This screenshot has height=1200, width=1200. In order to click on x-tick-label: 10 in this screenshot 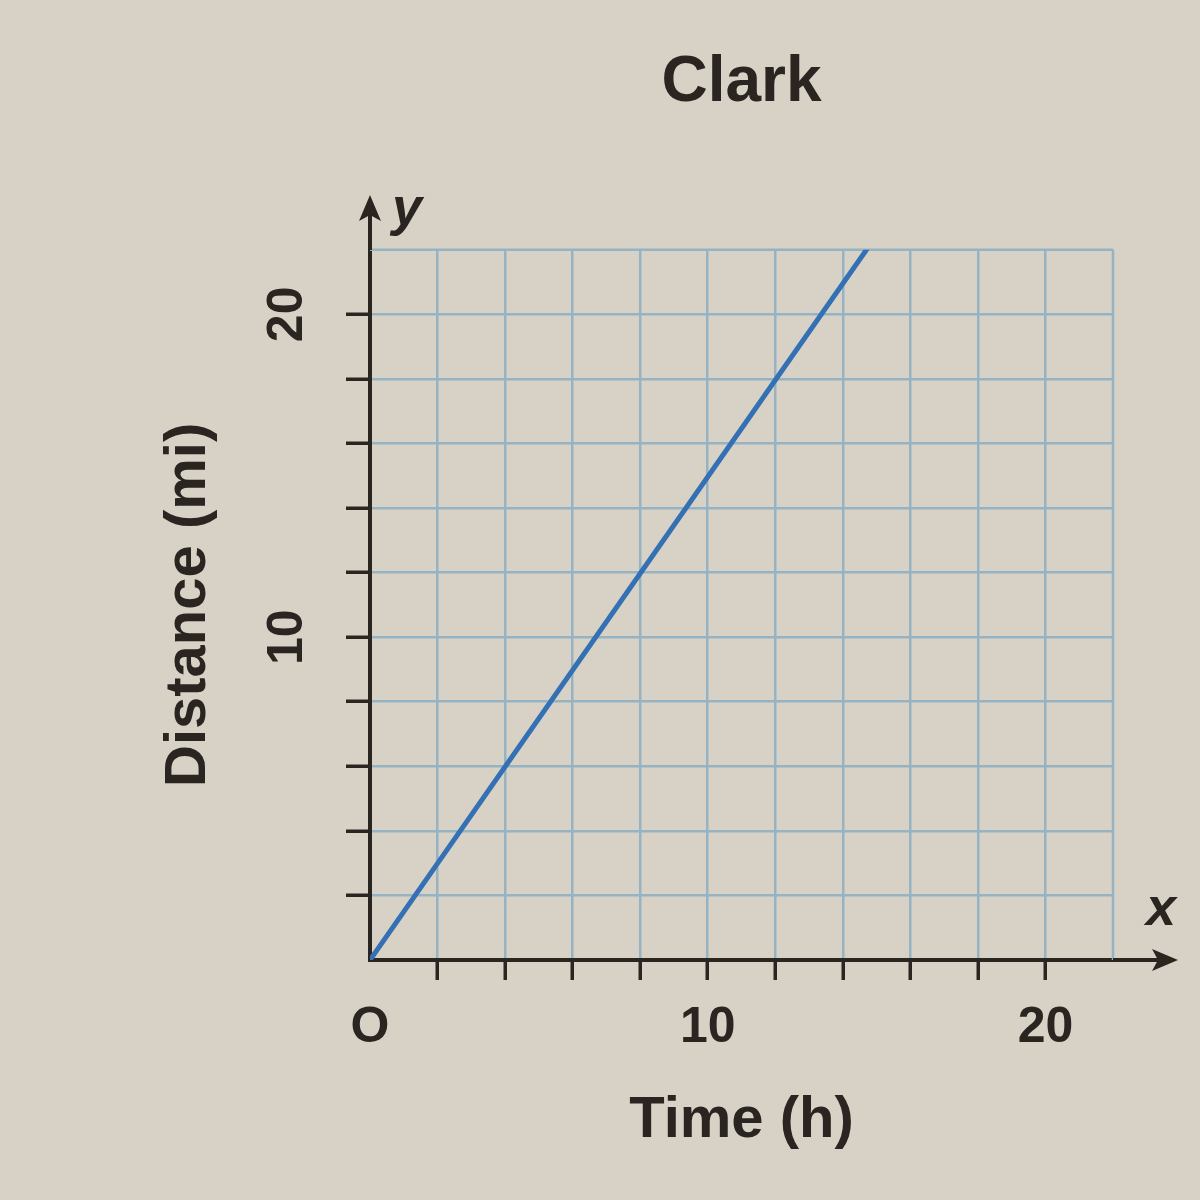, I will do `click(707, 1024)`.